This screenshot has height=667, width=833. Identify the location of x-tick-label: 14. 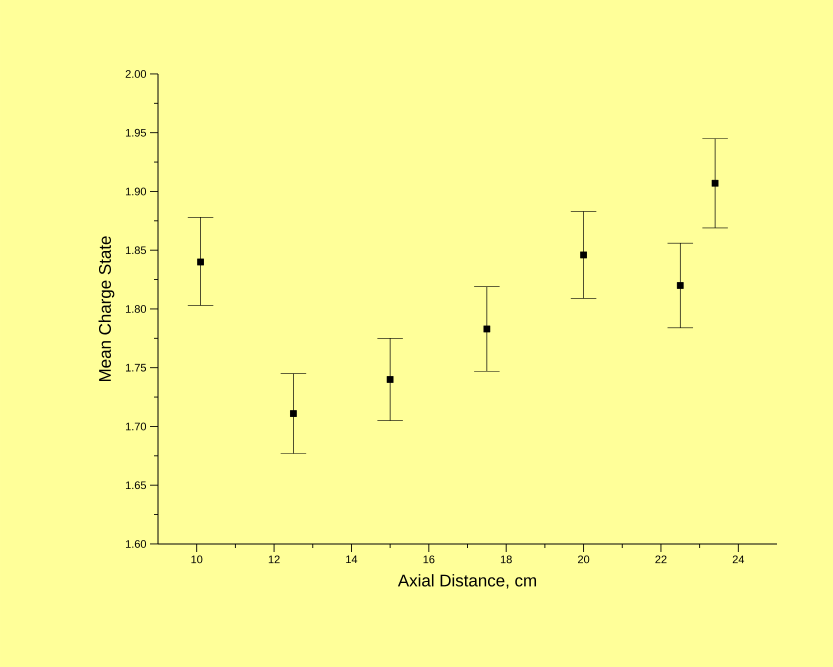
(352, 560).